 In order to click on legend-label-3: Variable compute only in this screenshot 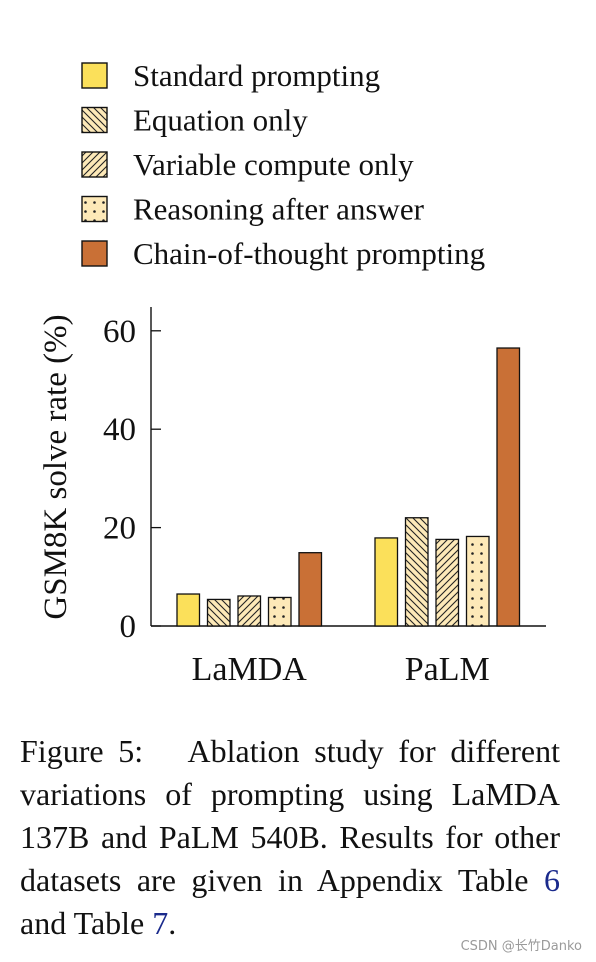, I will do `click(273, 164)`.